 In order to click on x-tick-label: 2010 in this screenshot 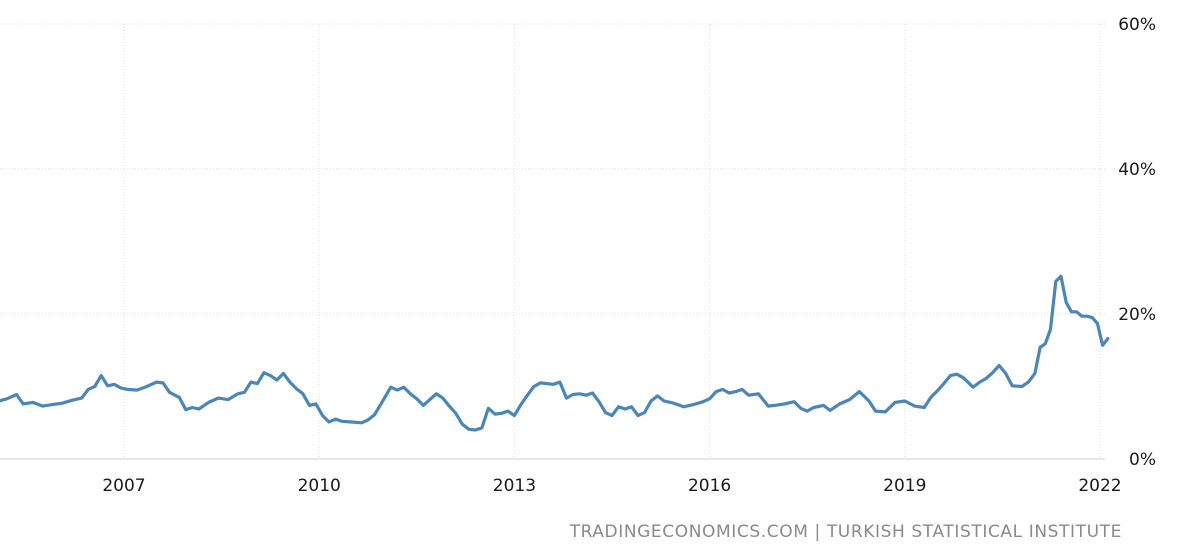, I will do `click(319, 486)`.